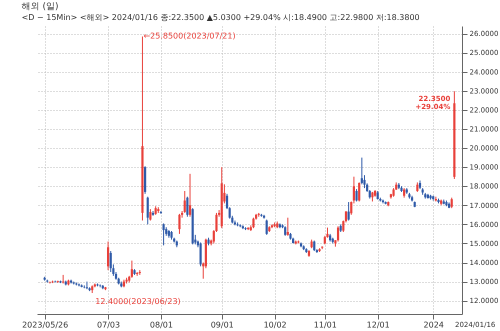 Image resolution: width=500 pixels, height=331 pixels. Describe the element at coordinates (108, 325) in the screenshot. I see `x-tick-label: 07/03` at that location.